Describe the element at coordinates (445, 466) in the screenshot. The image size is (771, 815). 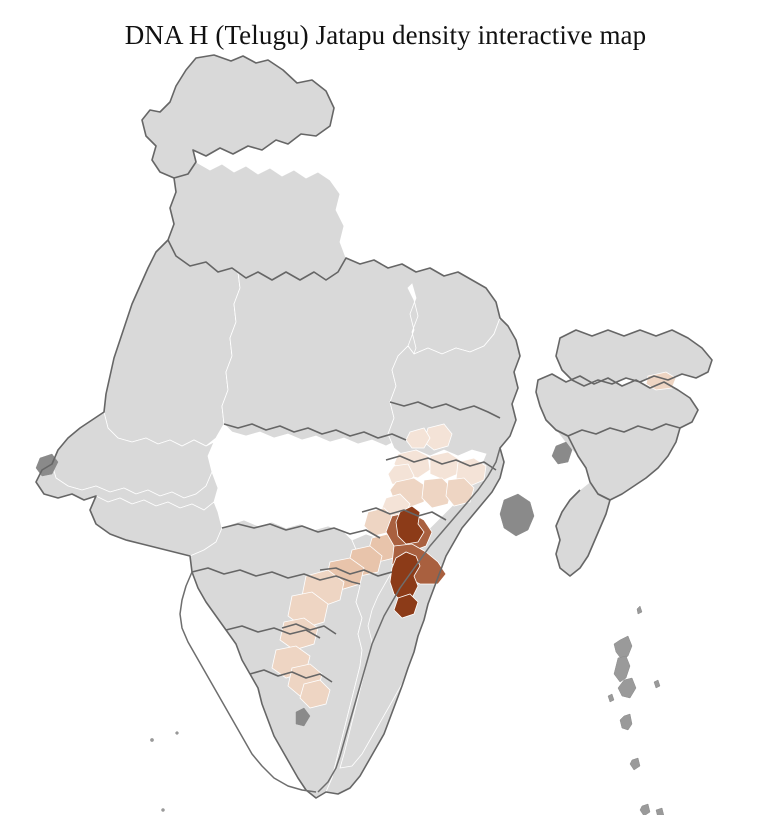
I see `region-kandhamal` at that location.